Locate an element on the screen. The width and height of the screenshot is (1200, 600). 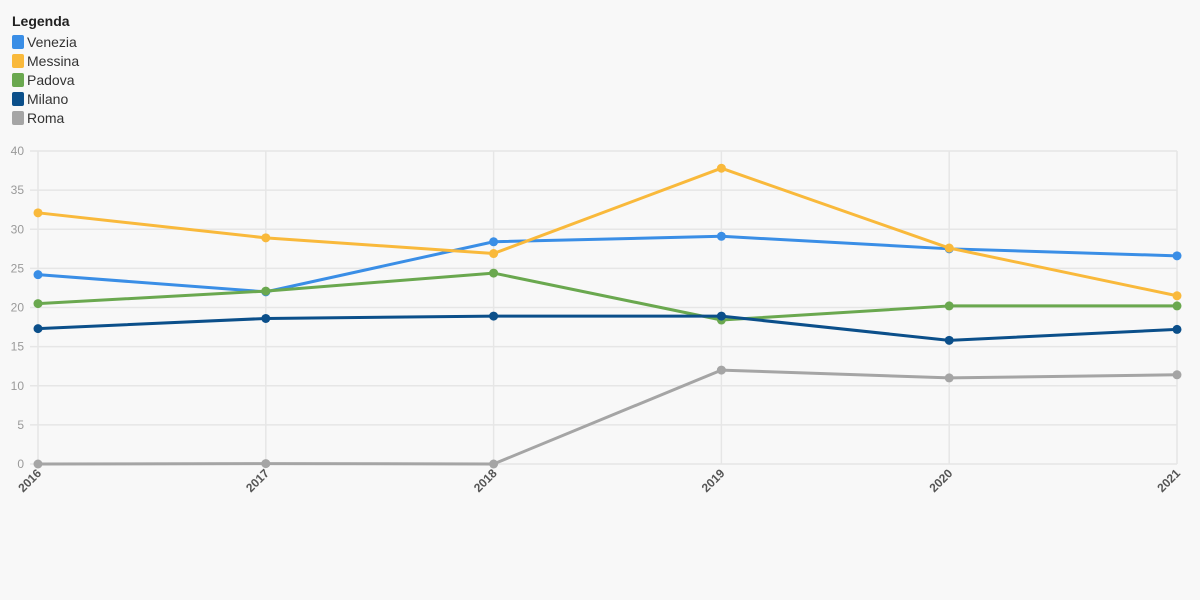
legend-item: Milano is located at coordinates (45, 98).